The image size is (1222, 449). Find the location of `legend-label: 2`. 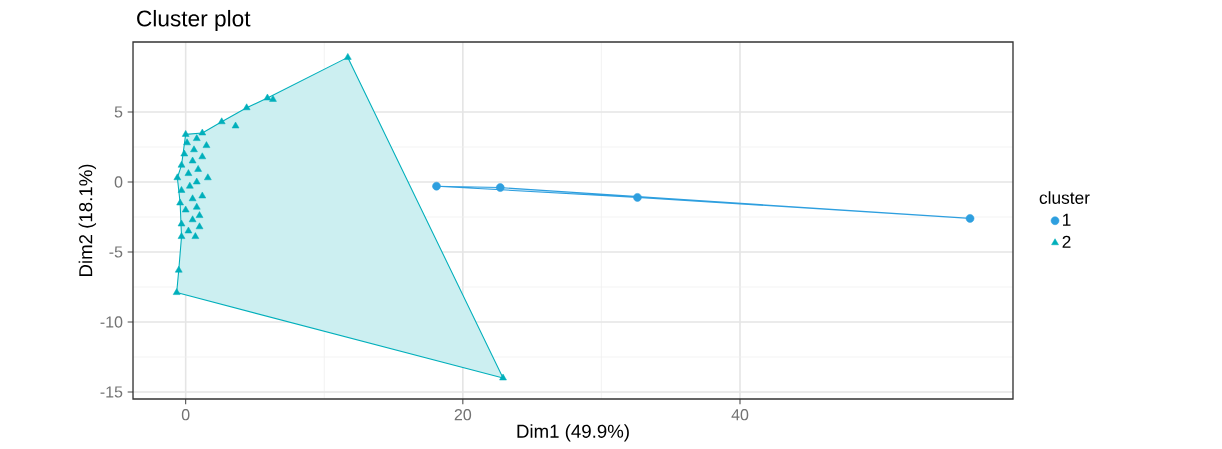

legend-label: 2 is located at coordinates (1066, 241).